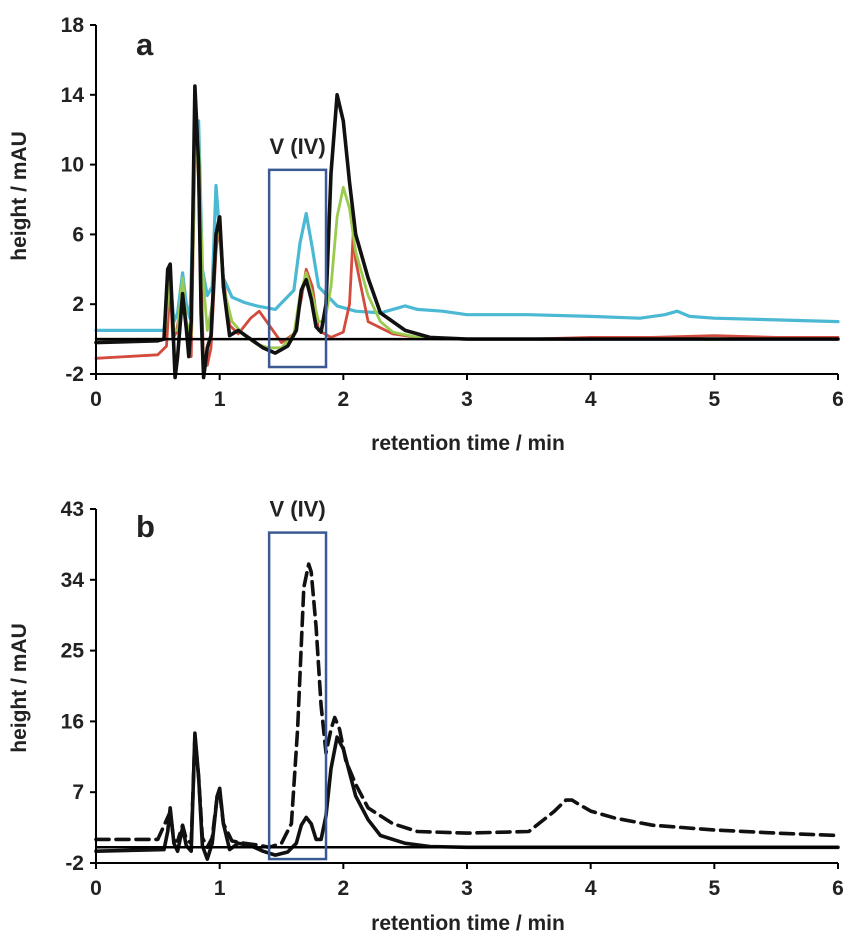 Image resolution: width=856 pixels, height=942 pixels. What do you see at coordinates (78, 792) in the screenshot?
I see `panel-b-y-tick-label: 7` at bounding box center [78, 792].